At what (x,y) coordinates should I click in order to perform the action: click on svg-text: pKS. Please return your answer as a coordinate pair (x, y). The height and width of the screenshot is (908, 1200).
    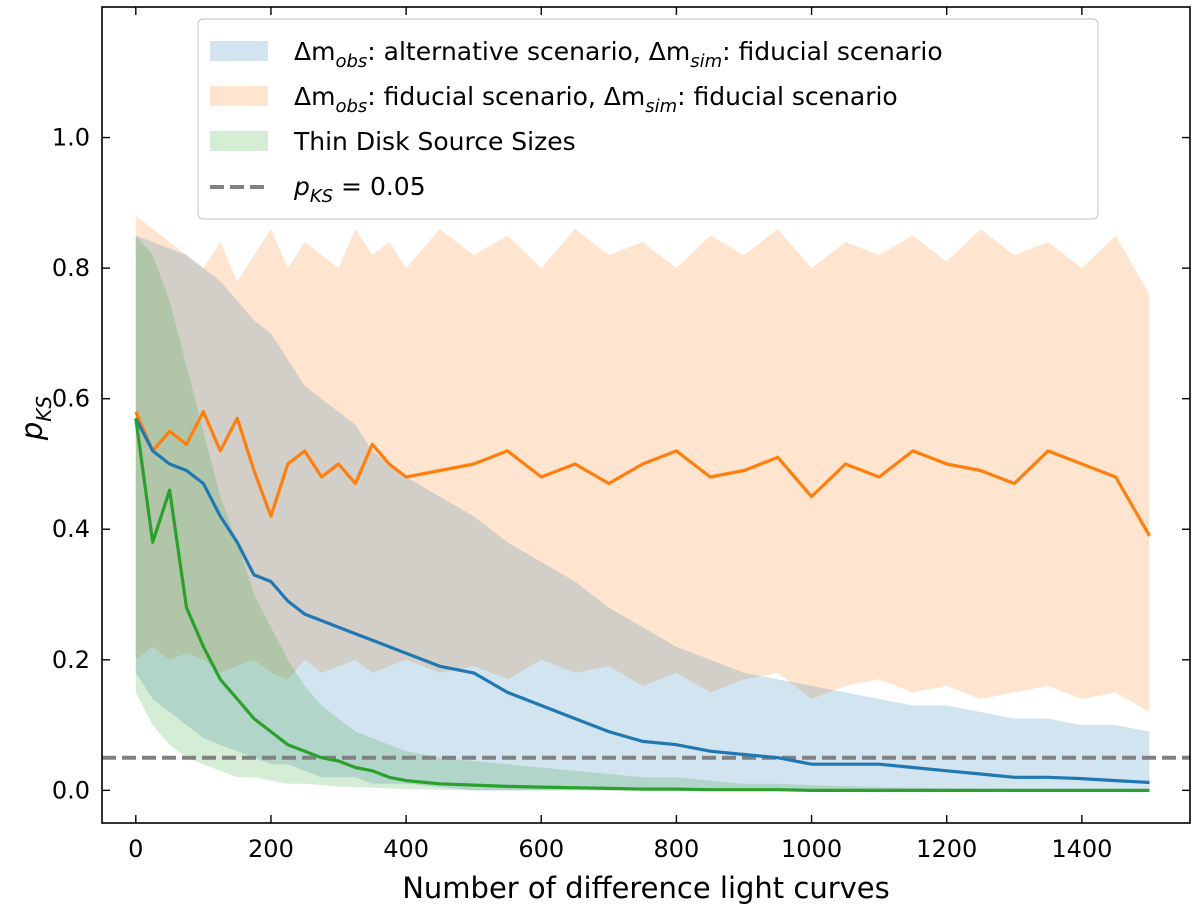
    Looking at the image, I should click on (35, 419).